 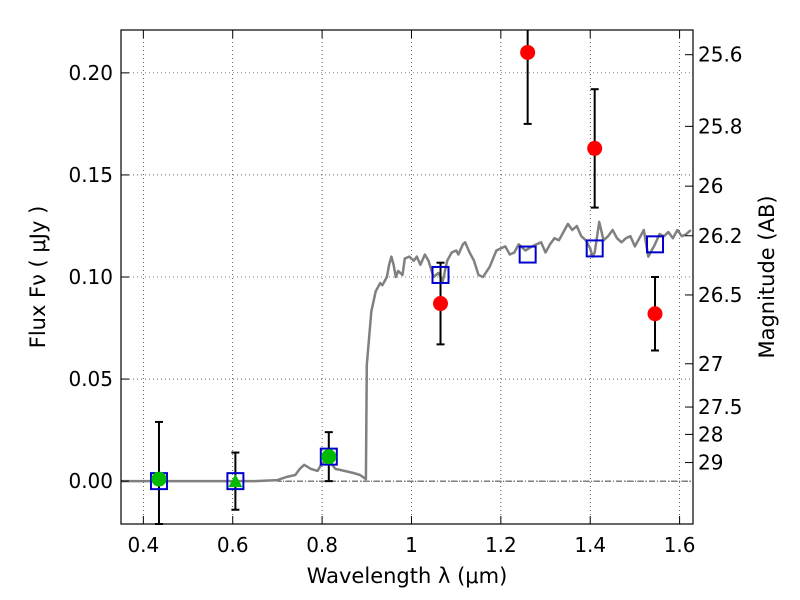 I want to click on x-tick-label: 1.6, so click(x=680, y=545).